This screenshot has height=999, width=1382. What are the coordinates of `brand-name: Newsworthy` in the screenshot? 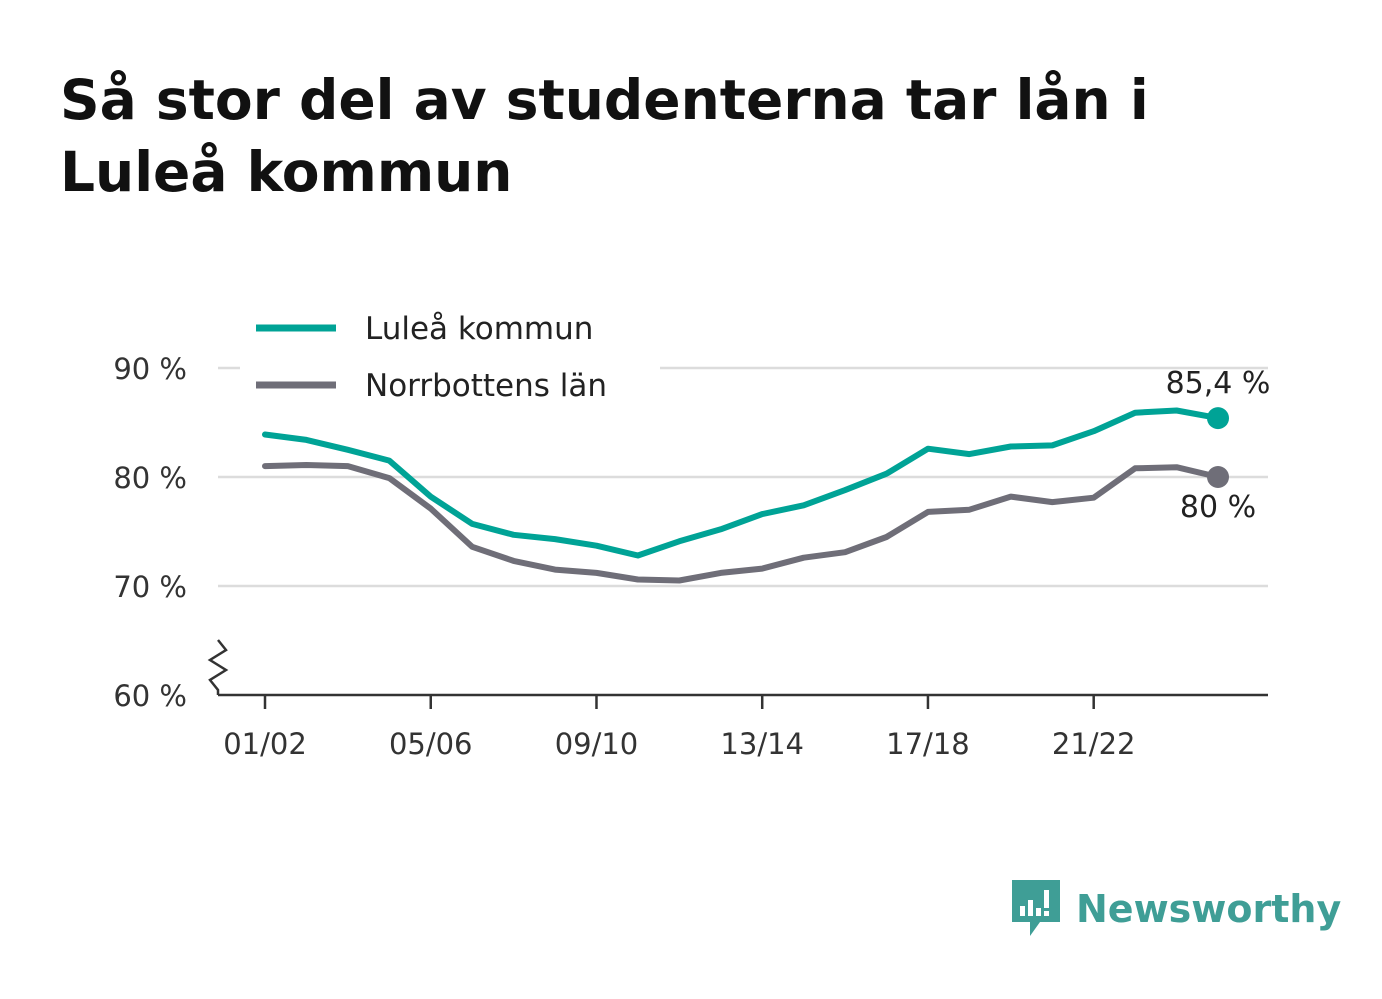 It's located at (1209, 909).